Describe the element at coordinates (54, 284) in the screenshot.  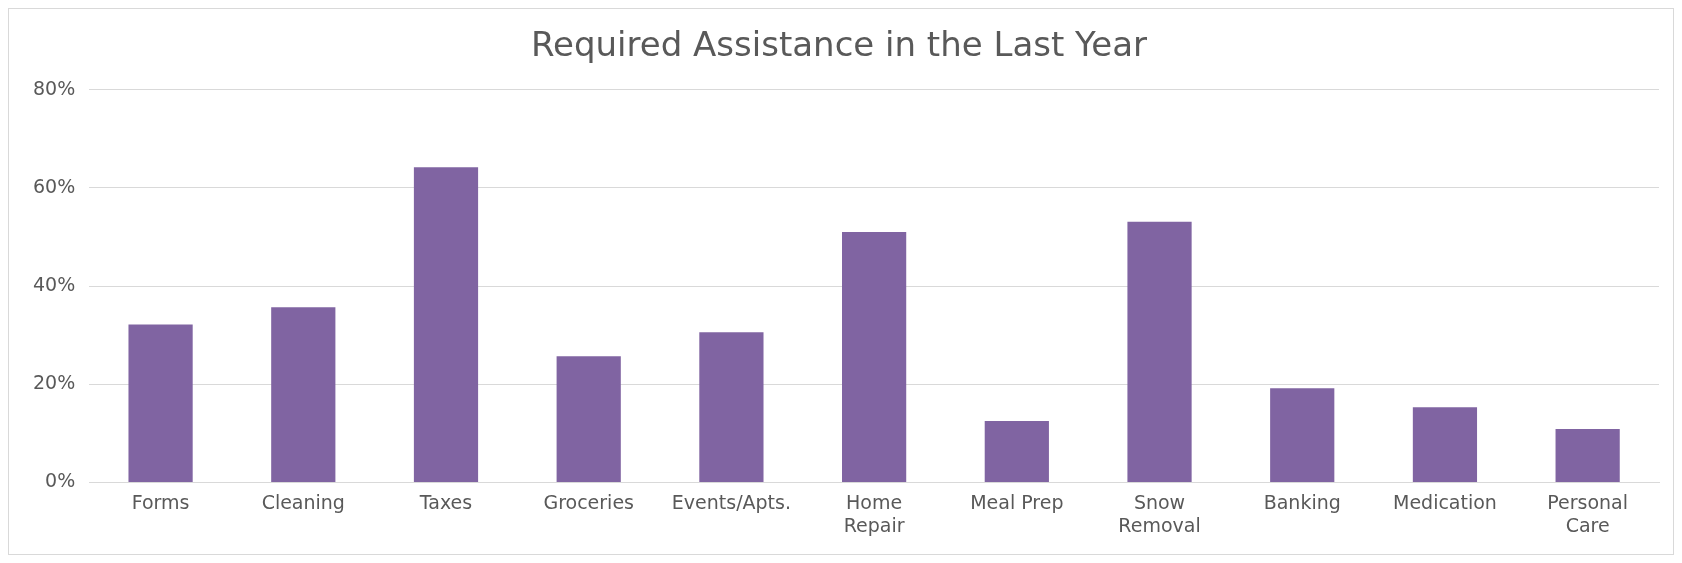
I see `y-tick-label: 40%` at that location.